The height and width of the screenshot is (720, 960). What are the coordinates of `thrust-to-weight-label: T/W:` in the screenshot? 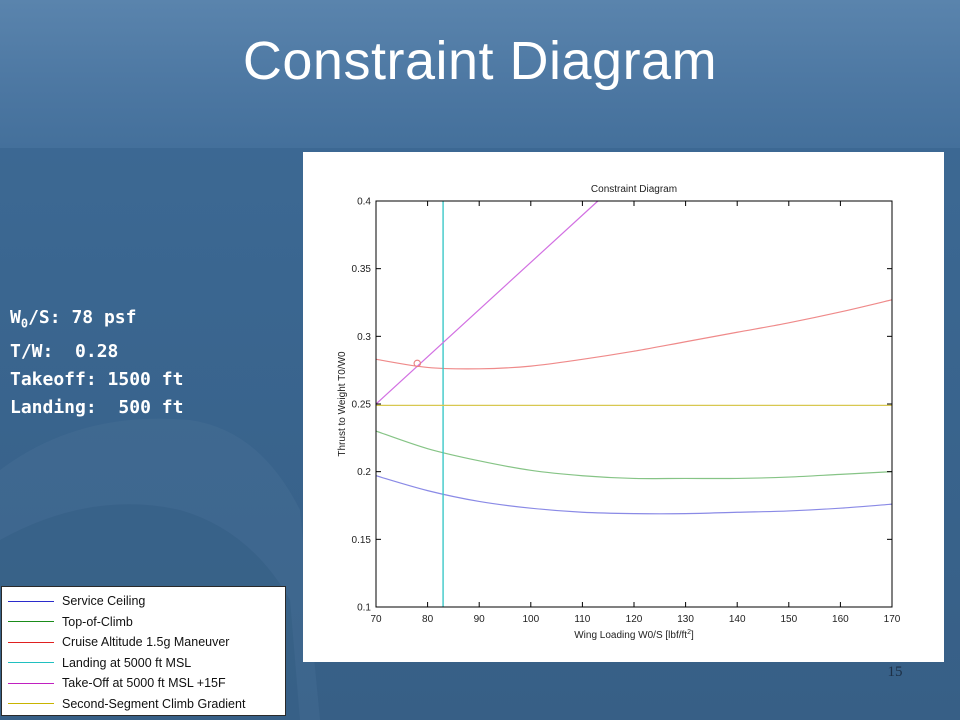 It's located at (32, 351).